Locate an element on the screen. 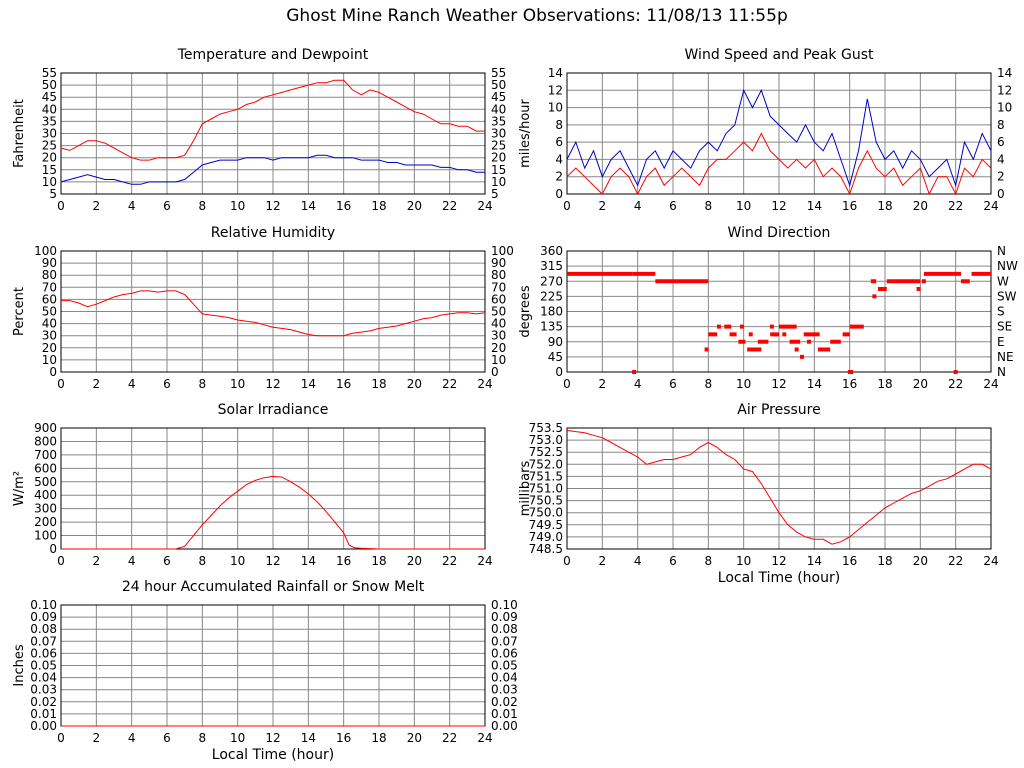 The image size is (1024, 768). y-tick-label: 135 is located at coordinates (551, 327).